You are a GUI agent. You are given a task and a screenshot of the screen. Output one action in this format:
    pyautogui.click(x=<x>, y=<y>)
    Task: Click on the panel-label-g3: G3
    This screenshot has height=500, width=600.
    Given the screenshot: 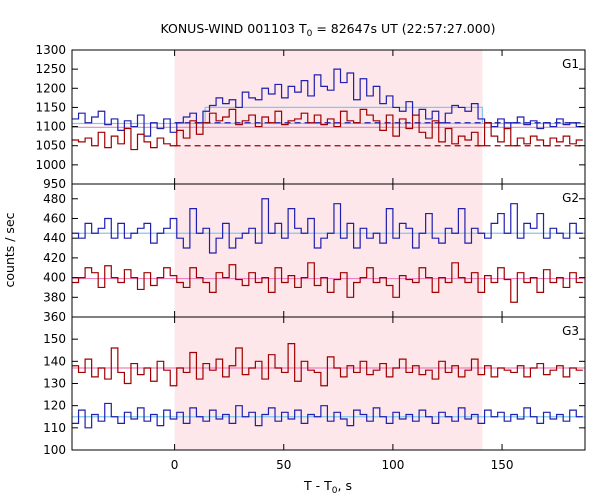 What is the action you would take?
    pyautogui.click(x=570, y=331)
    